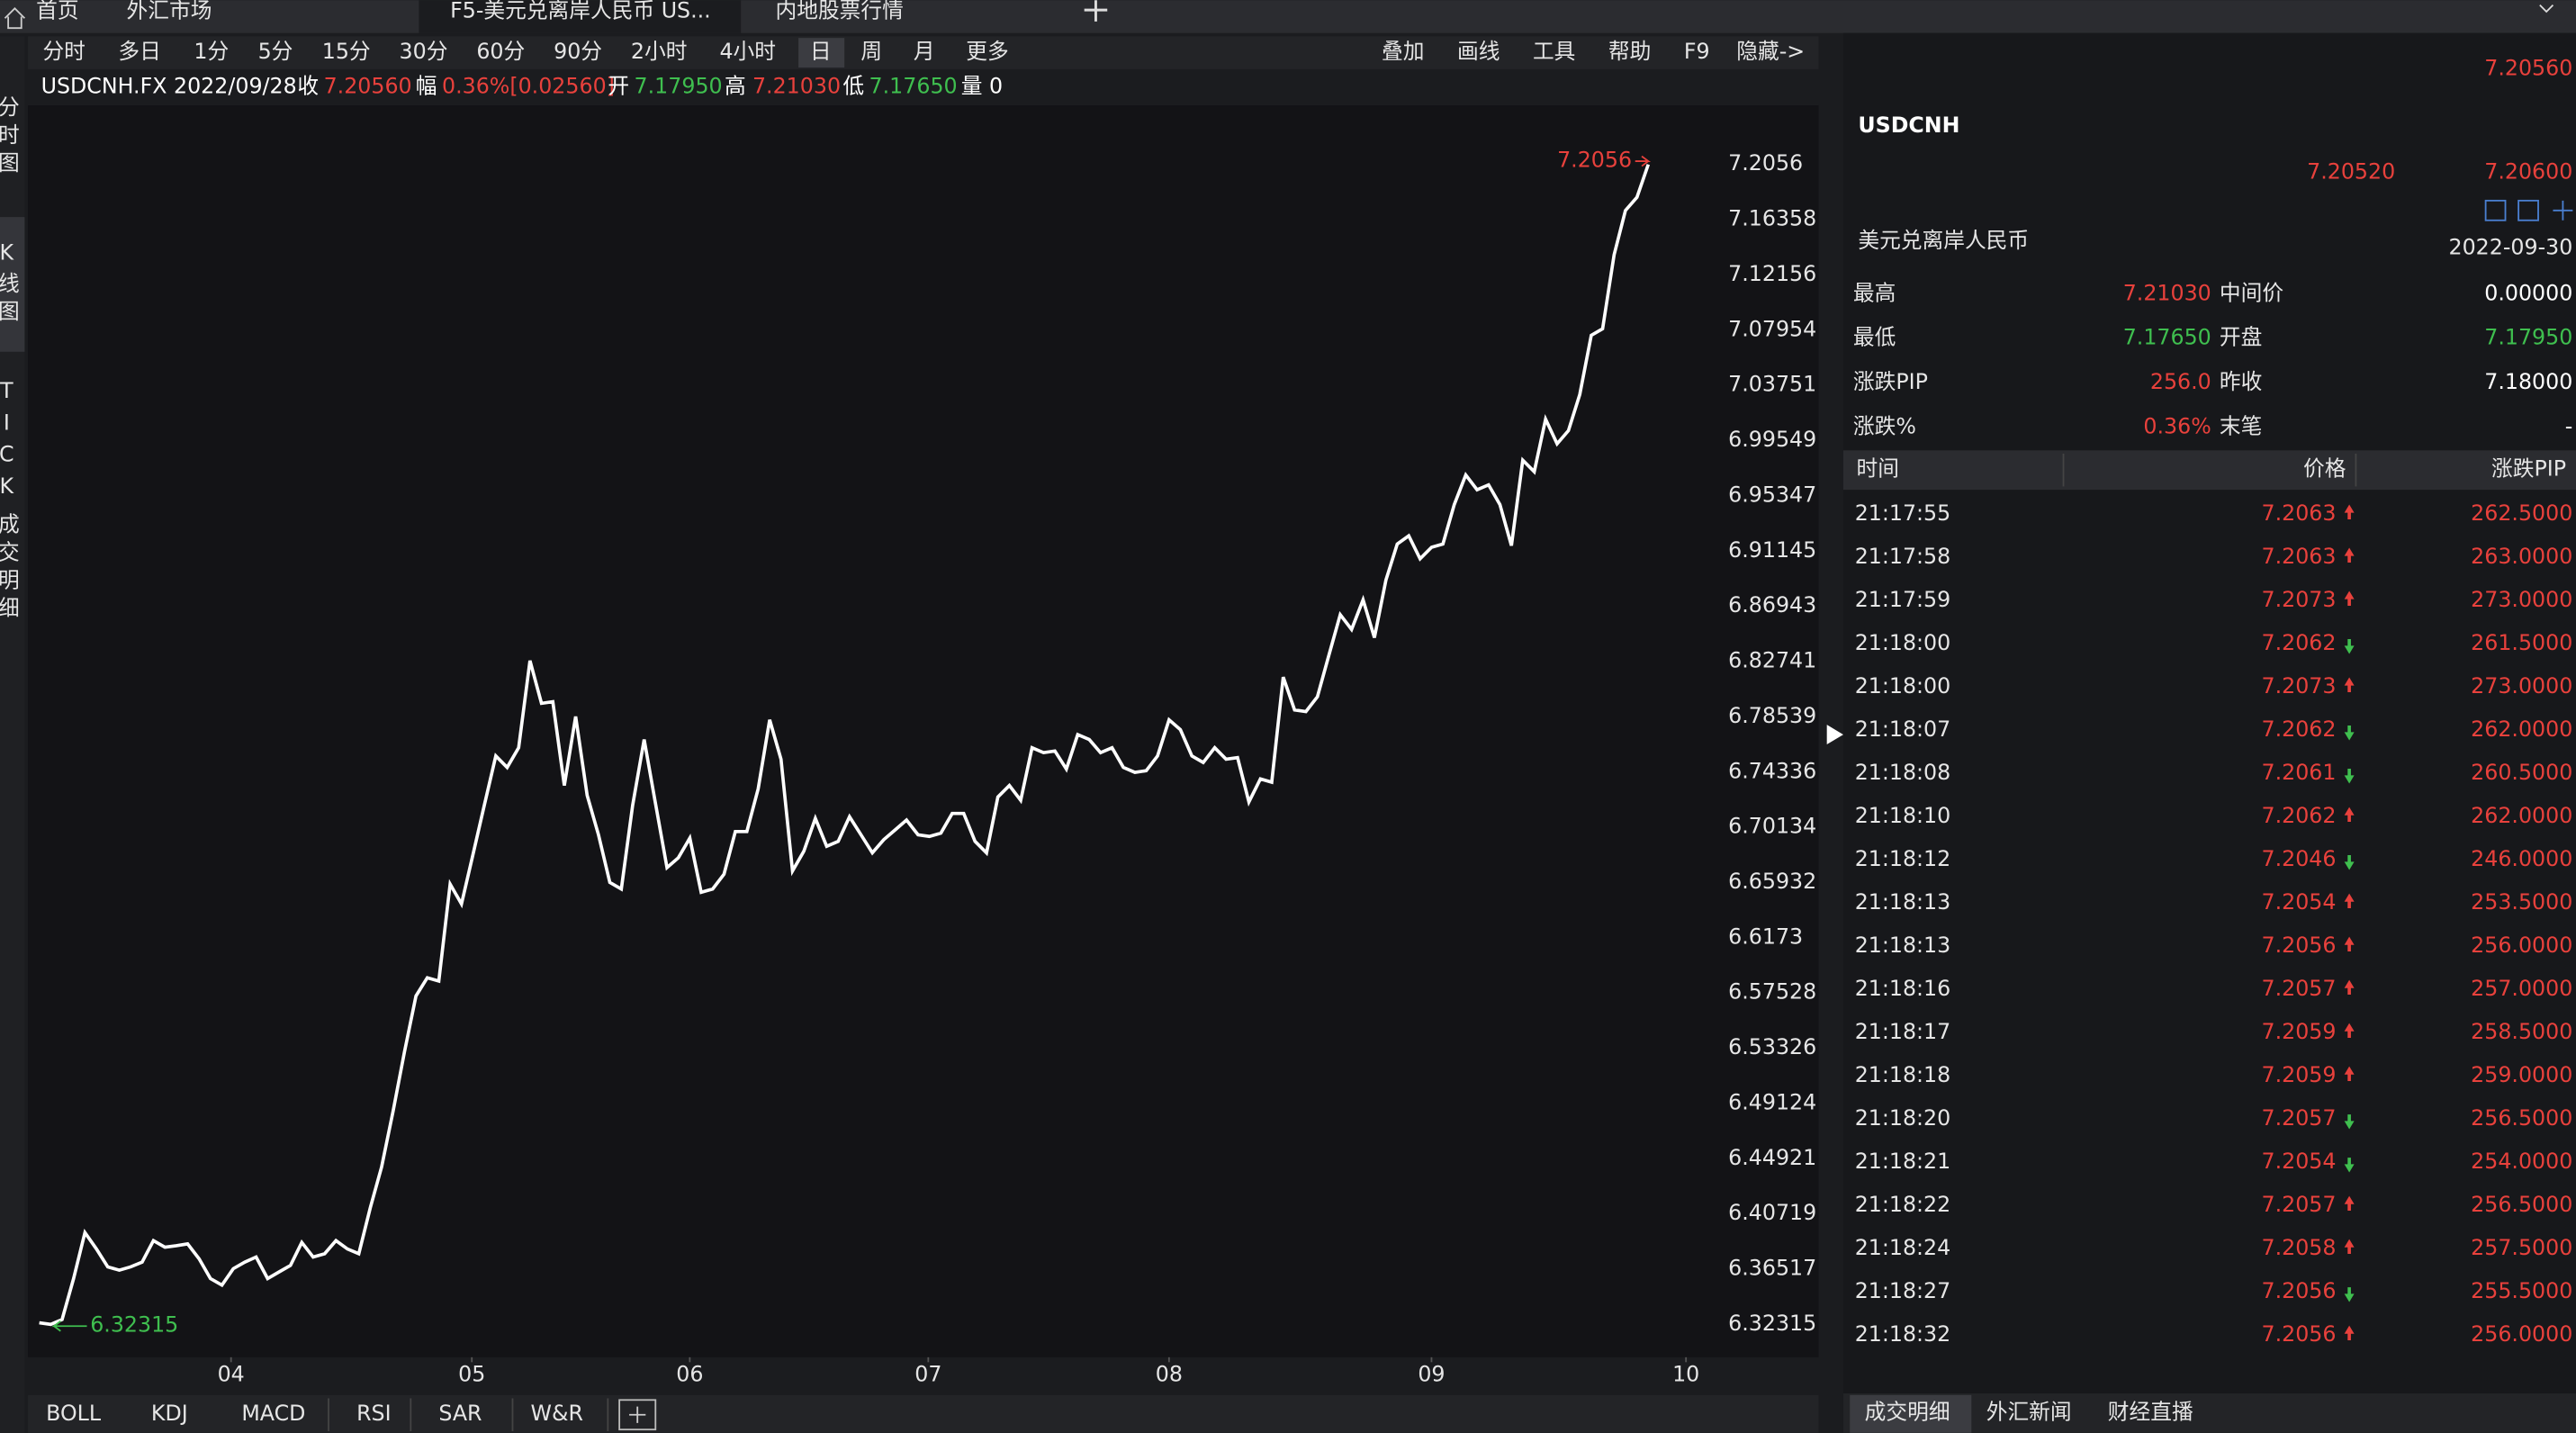 The width and height of the screenshot is (2576, 1433). I want to click on active-tab, so click(580, 17).